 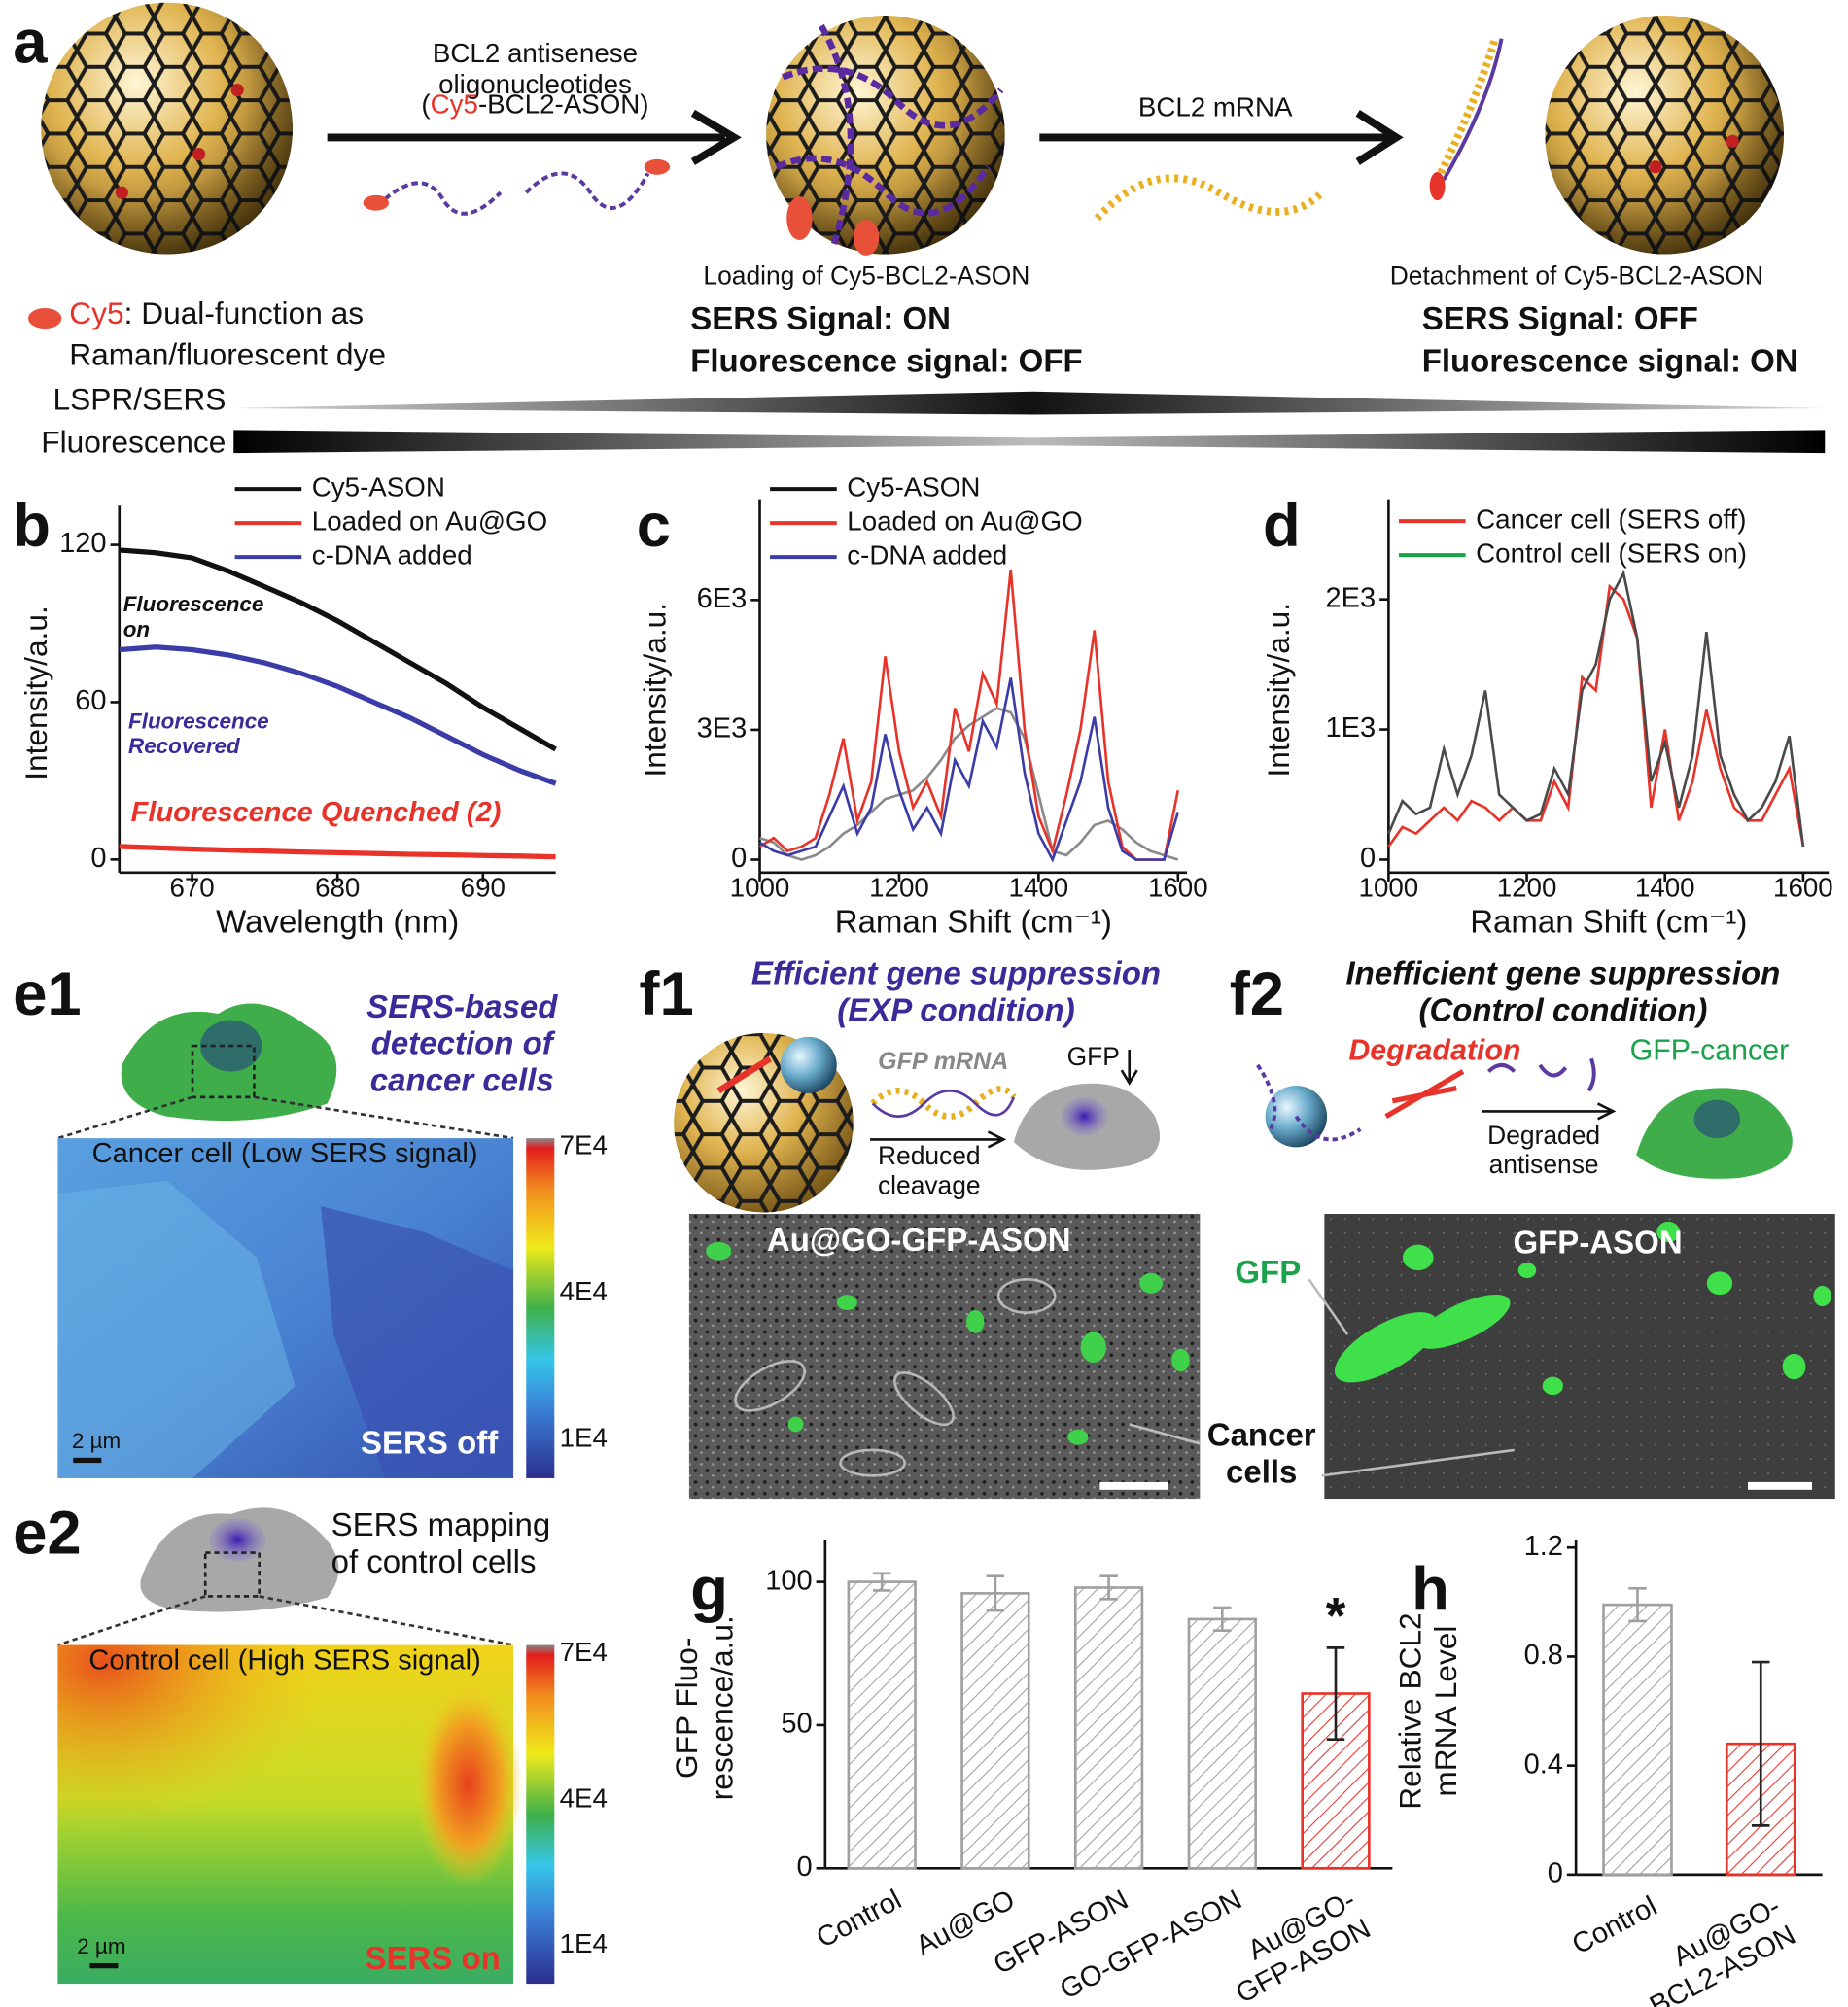 I want to click on signal: Fluorescence signal: OFF, so click(x=886, y=360).